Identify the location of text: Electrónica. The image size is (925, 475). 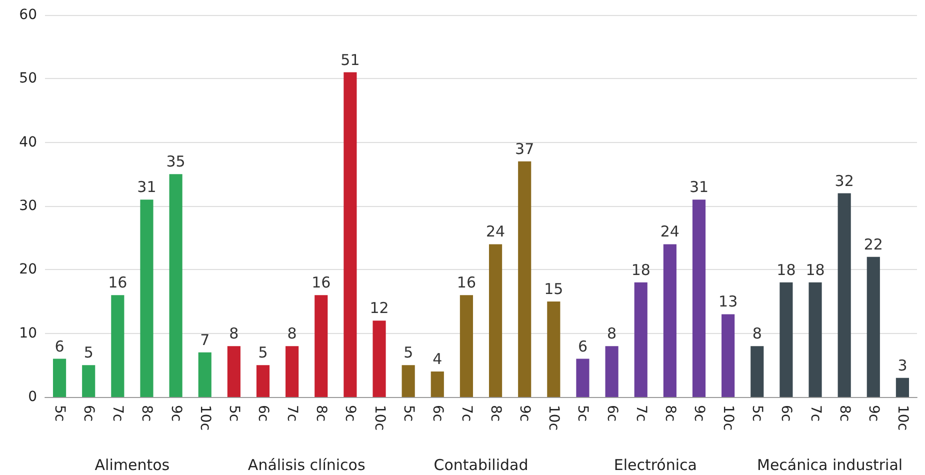
(655, 465).